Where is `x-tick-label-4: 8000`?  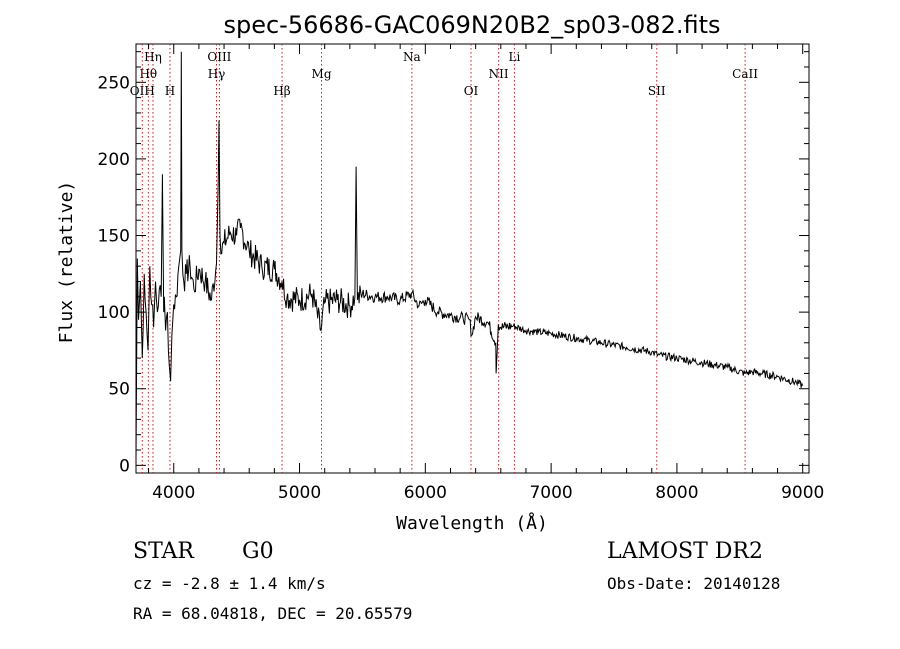
x-tick-label-4: 8000 is located at coordinates (676, 493).